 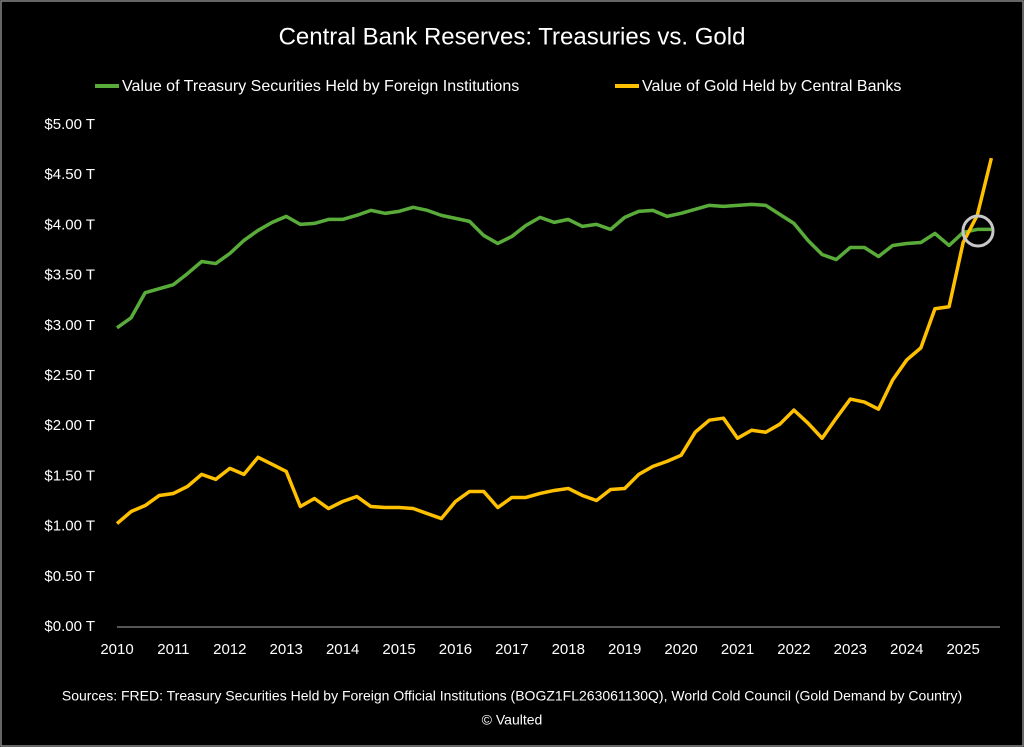 What do you see at coordinates (69, 275) in the screenshot?
I see `y-tick-label: $3.50 T` at bounding box center [69, 275].